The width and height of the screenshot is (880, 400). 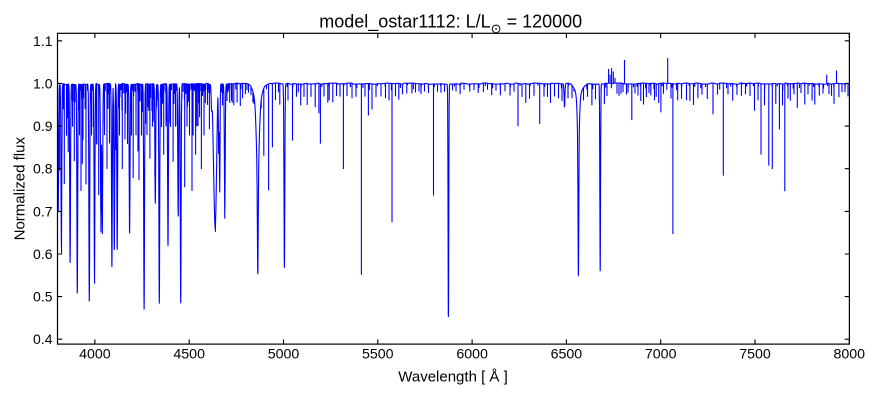 What do you see at coordinates (43, 254) in the screenshot?
I see `svg-text: 0.6` at bounding box center [43, 254].